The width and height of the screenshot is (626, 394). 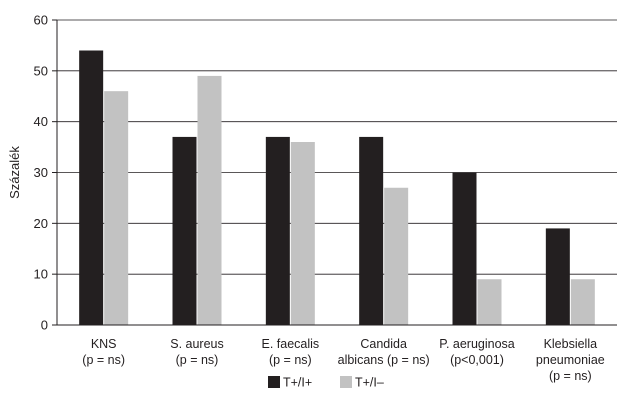 What do you see at coordinates (384, 352) in the screenshot?
I see `x-category-label: Candida albicans (p = ns)` at bounding box center [384, 352].